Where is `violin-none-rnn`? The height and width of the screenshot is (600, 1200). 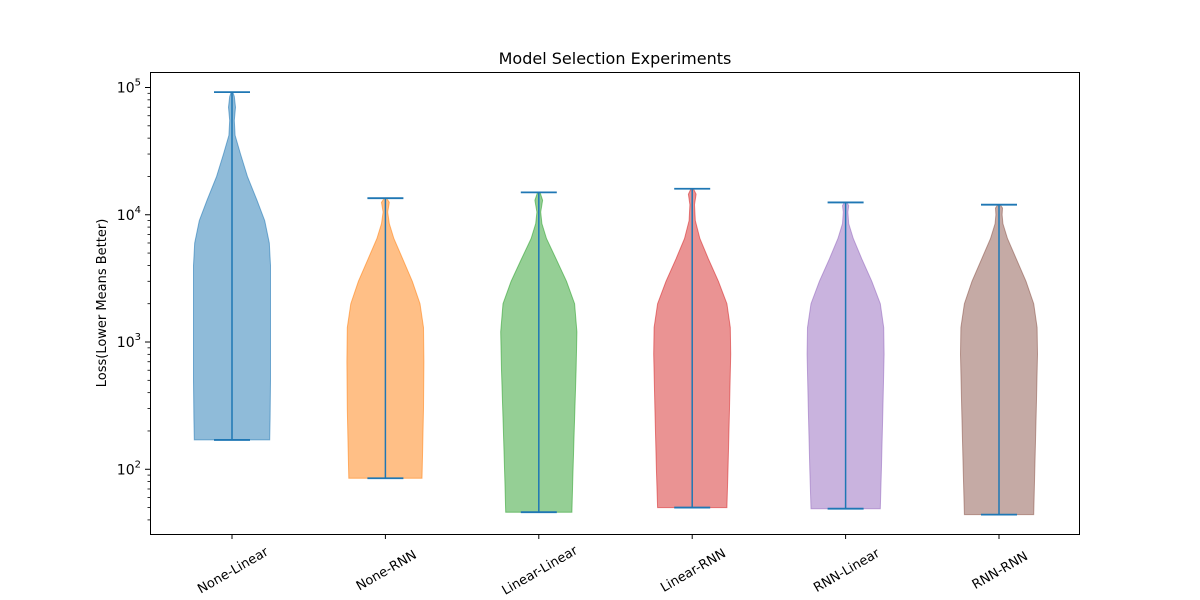
violin-none-rnn is located at coordinates (385, 338).